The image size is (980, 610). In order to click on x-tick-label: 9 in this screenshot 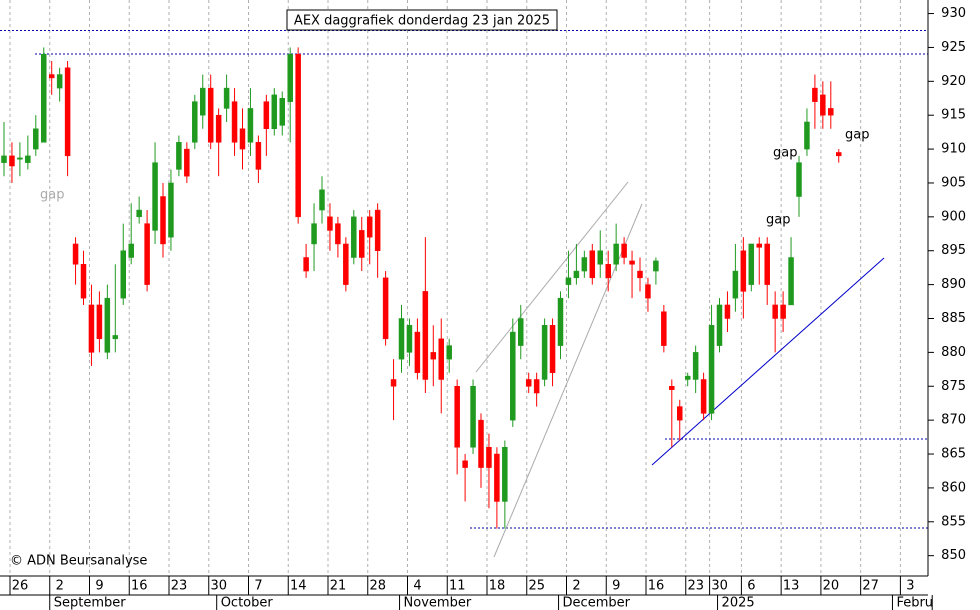, I will do `click(99, 586)`.